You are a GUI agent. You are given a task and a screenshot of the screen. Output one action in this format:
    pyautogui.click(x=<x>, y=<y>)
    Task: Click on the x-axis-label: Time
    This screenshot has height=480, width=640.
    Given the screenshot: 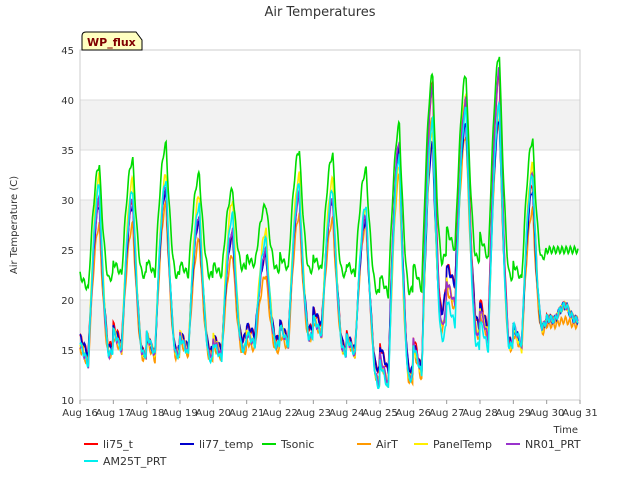 What is the action you would take?
    pyautogui.click(x=565, y=430)
    